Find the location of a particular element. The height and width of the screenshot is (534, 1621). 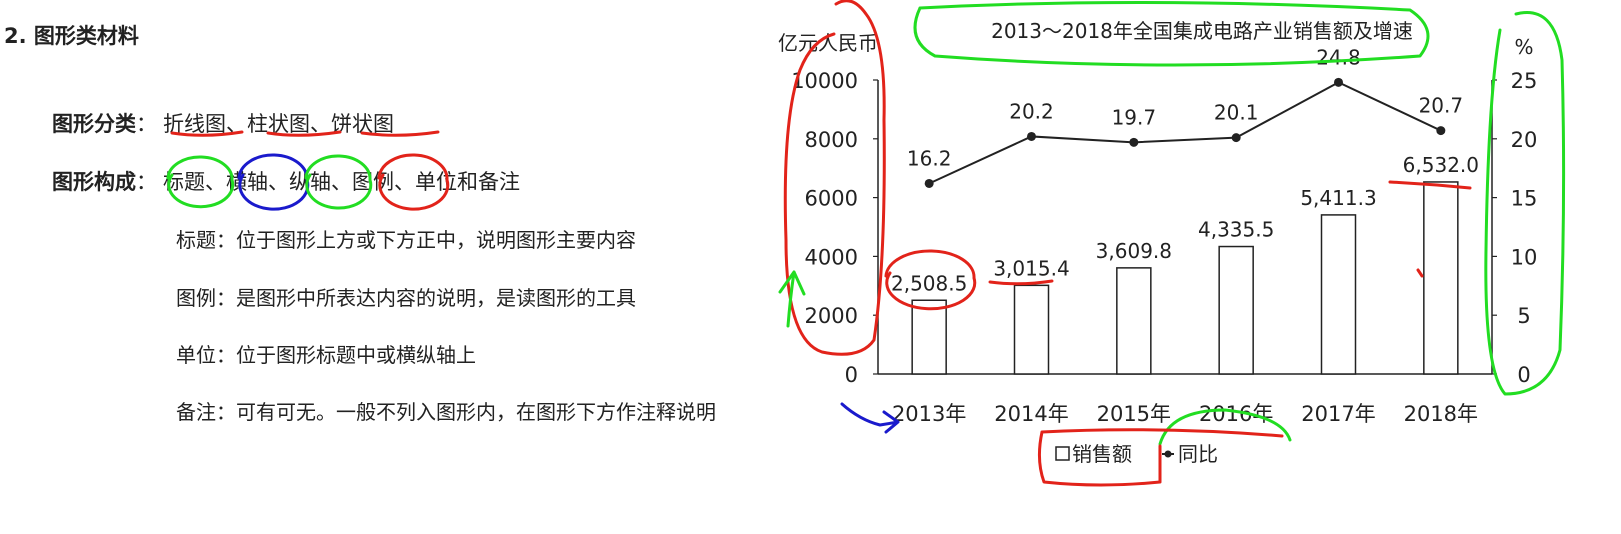

chart-parts-row: 图形构成： 标题、横轴、纵轴、图例、单位和备注 is located at coordinates (286, 182).